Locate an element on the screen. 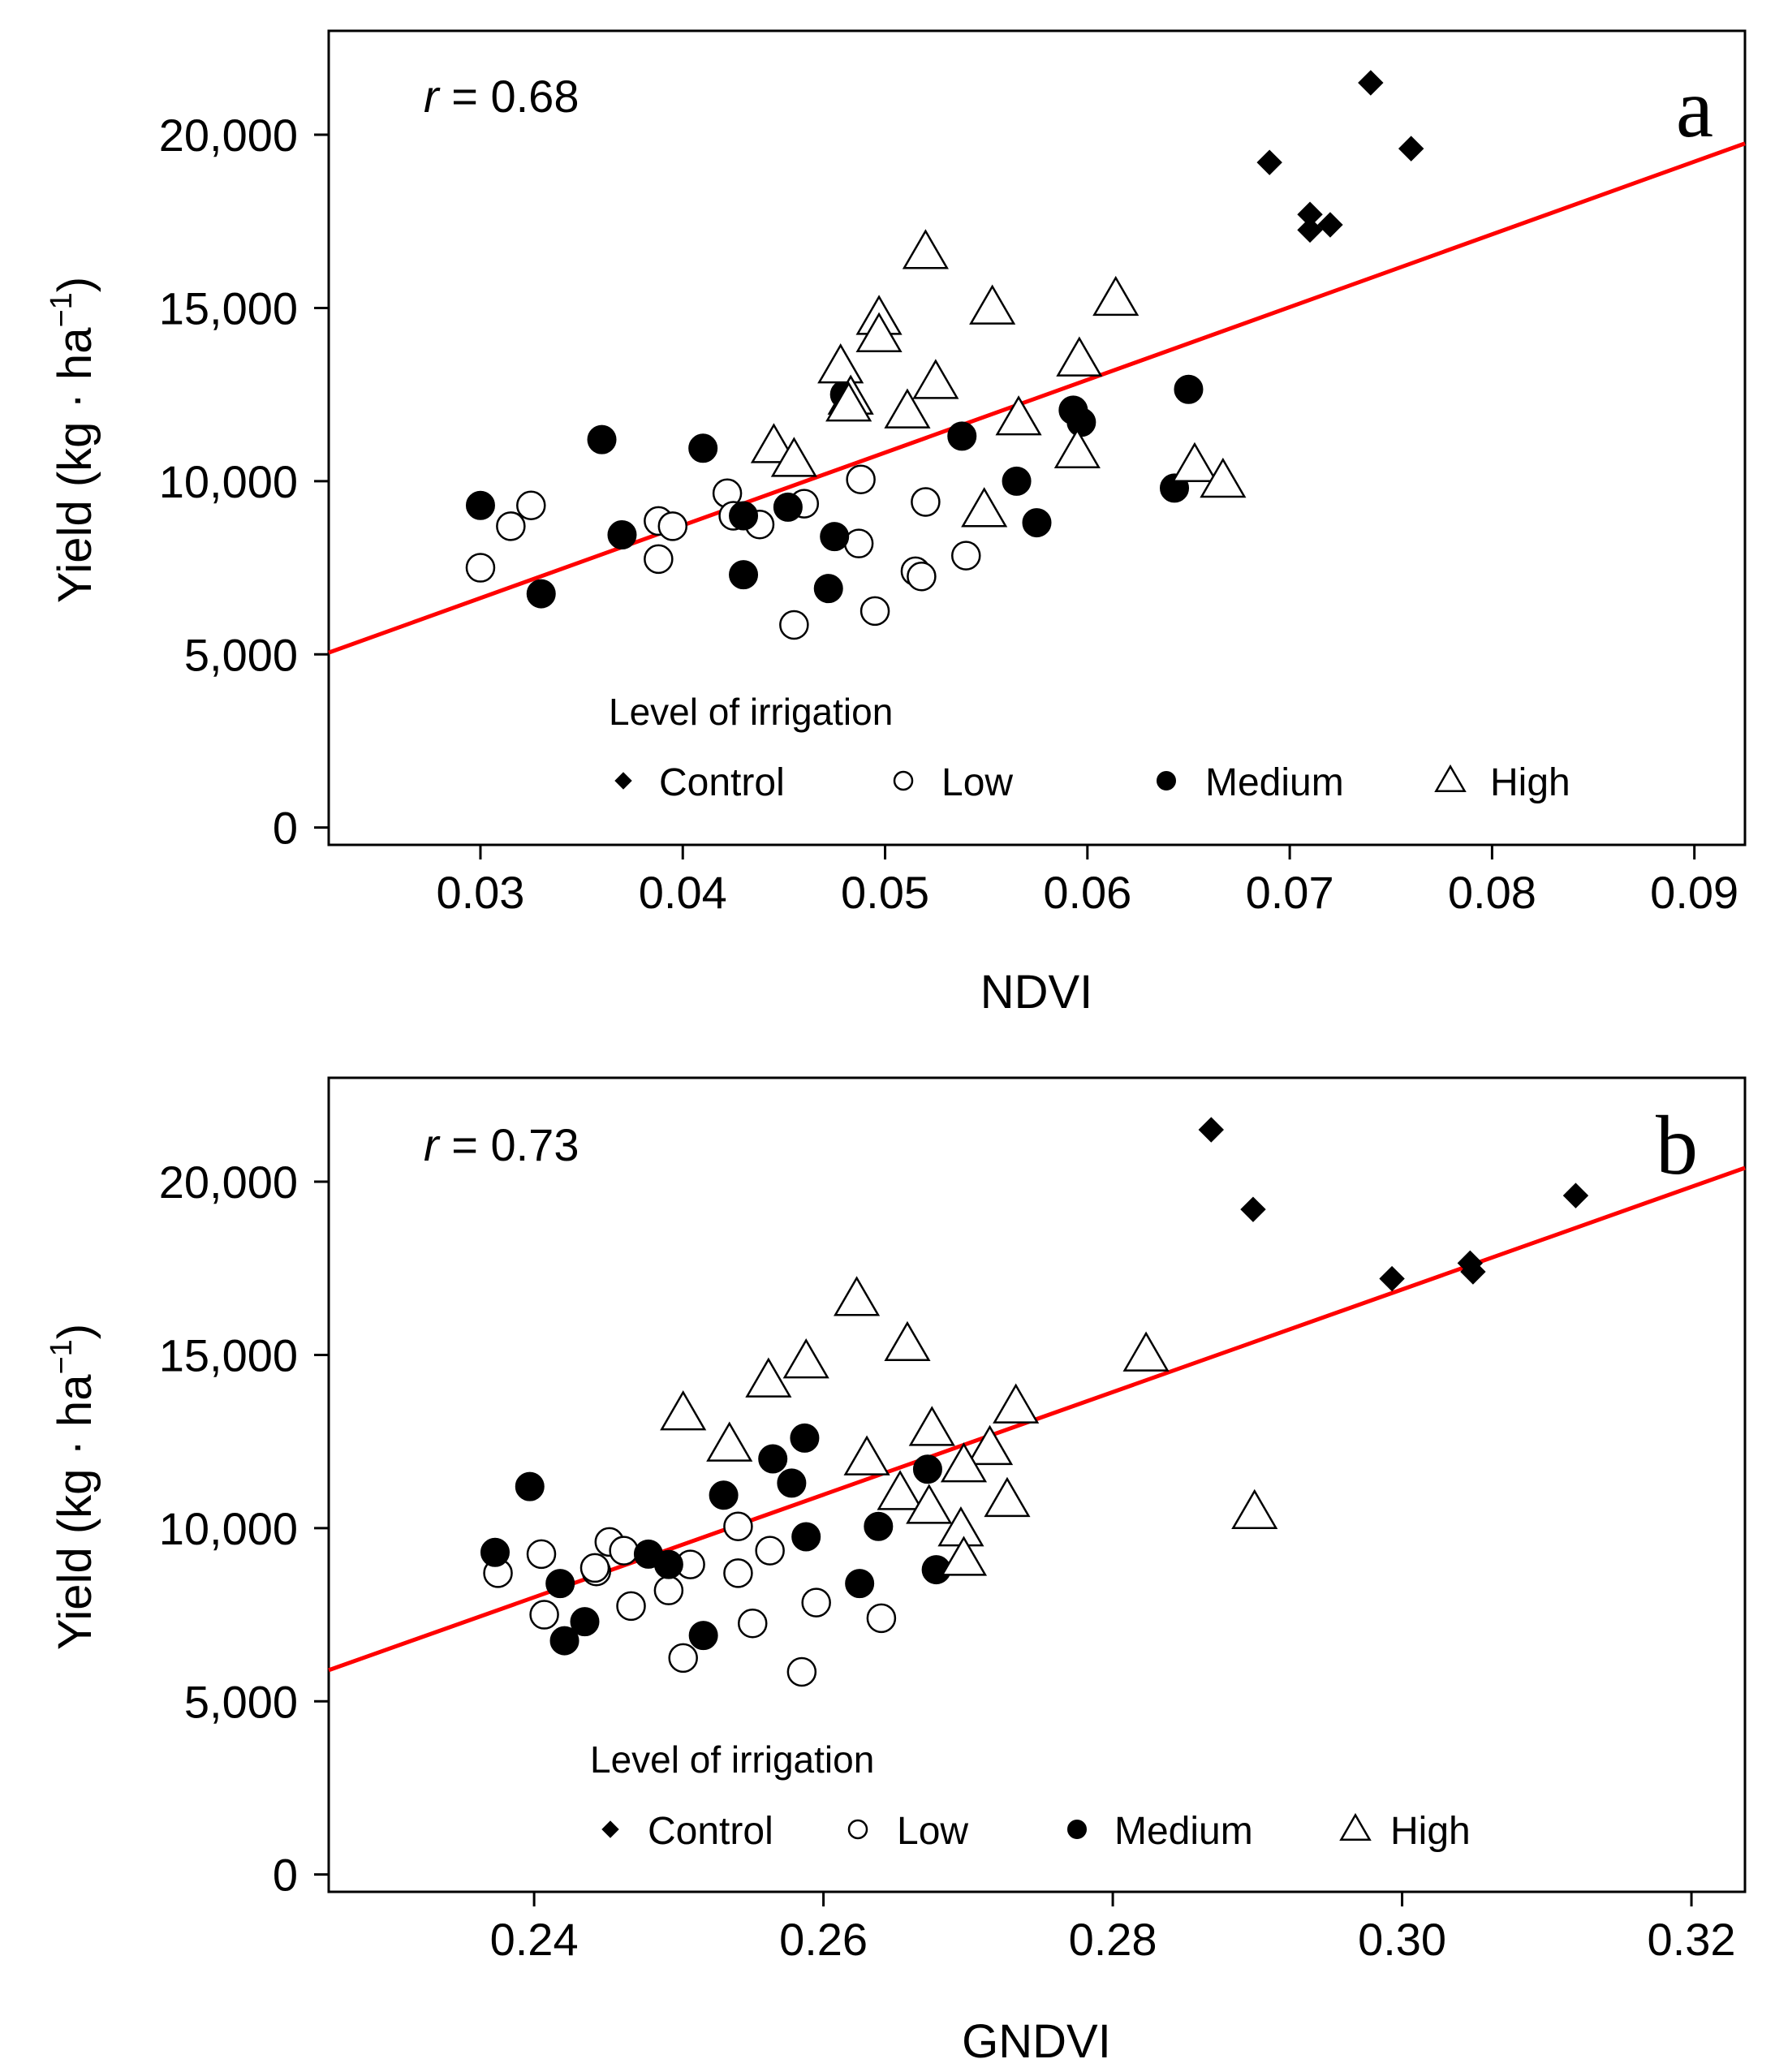  panel-a-x-tick-label: 0.04 is located at coordinates (683, 892).